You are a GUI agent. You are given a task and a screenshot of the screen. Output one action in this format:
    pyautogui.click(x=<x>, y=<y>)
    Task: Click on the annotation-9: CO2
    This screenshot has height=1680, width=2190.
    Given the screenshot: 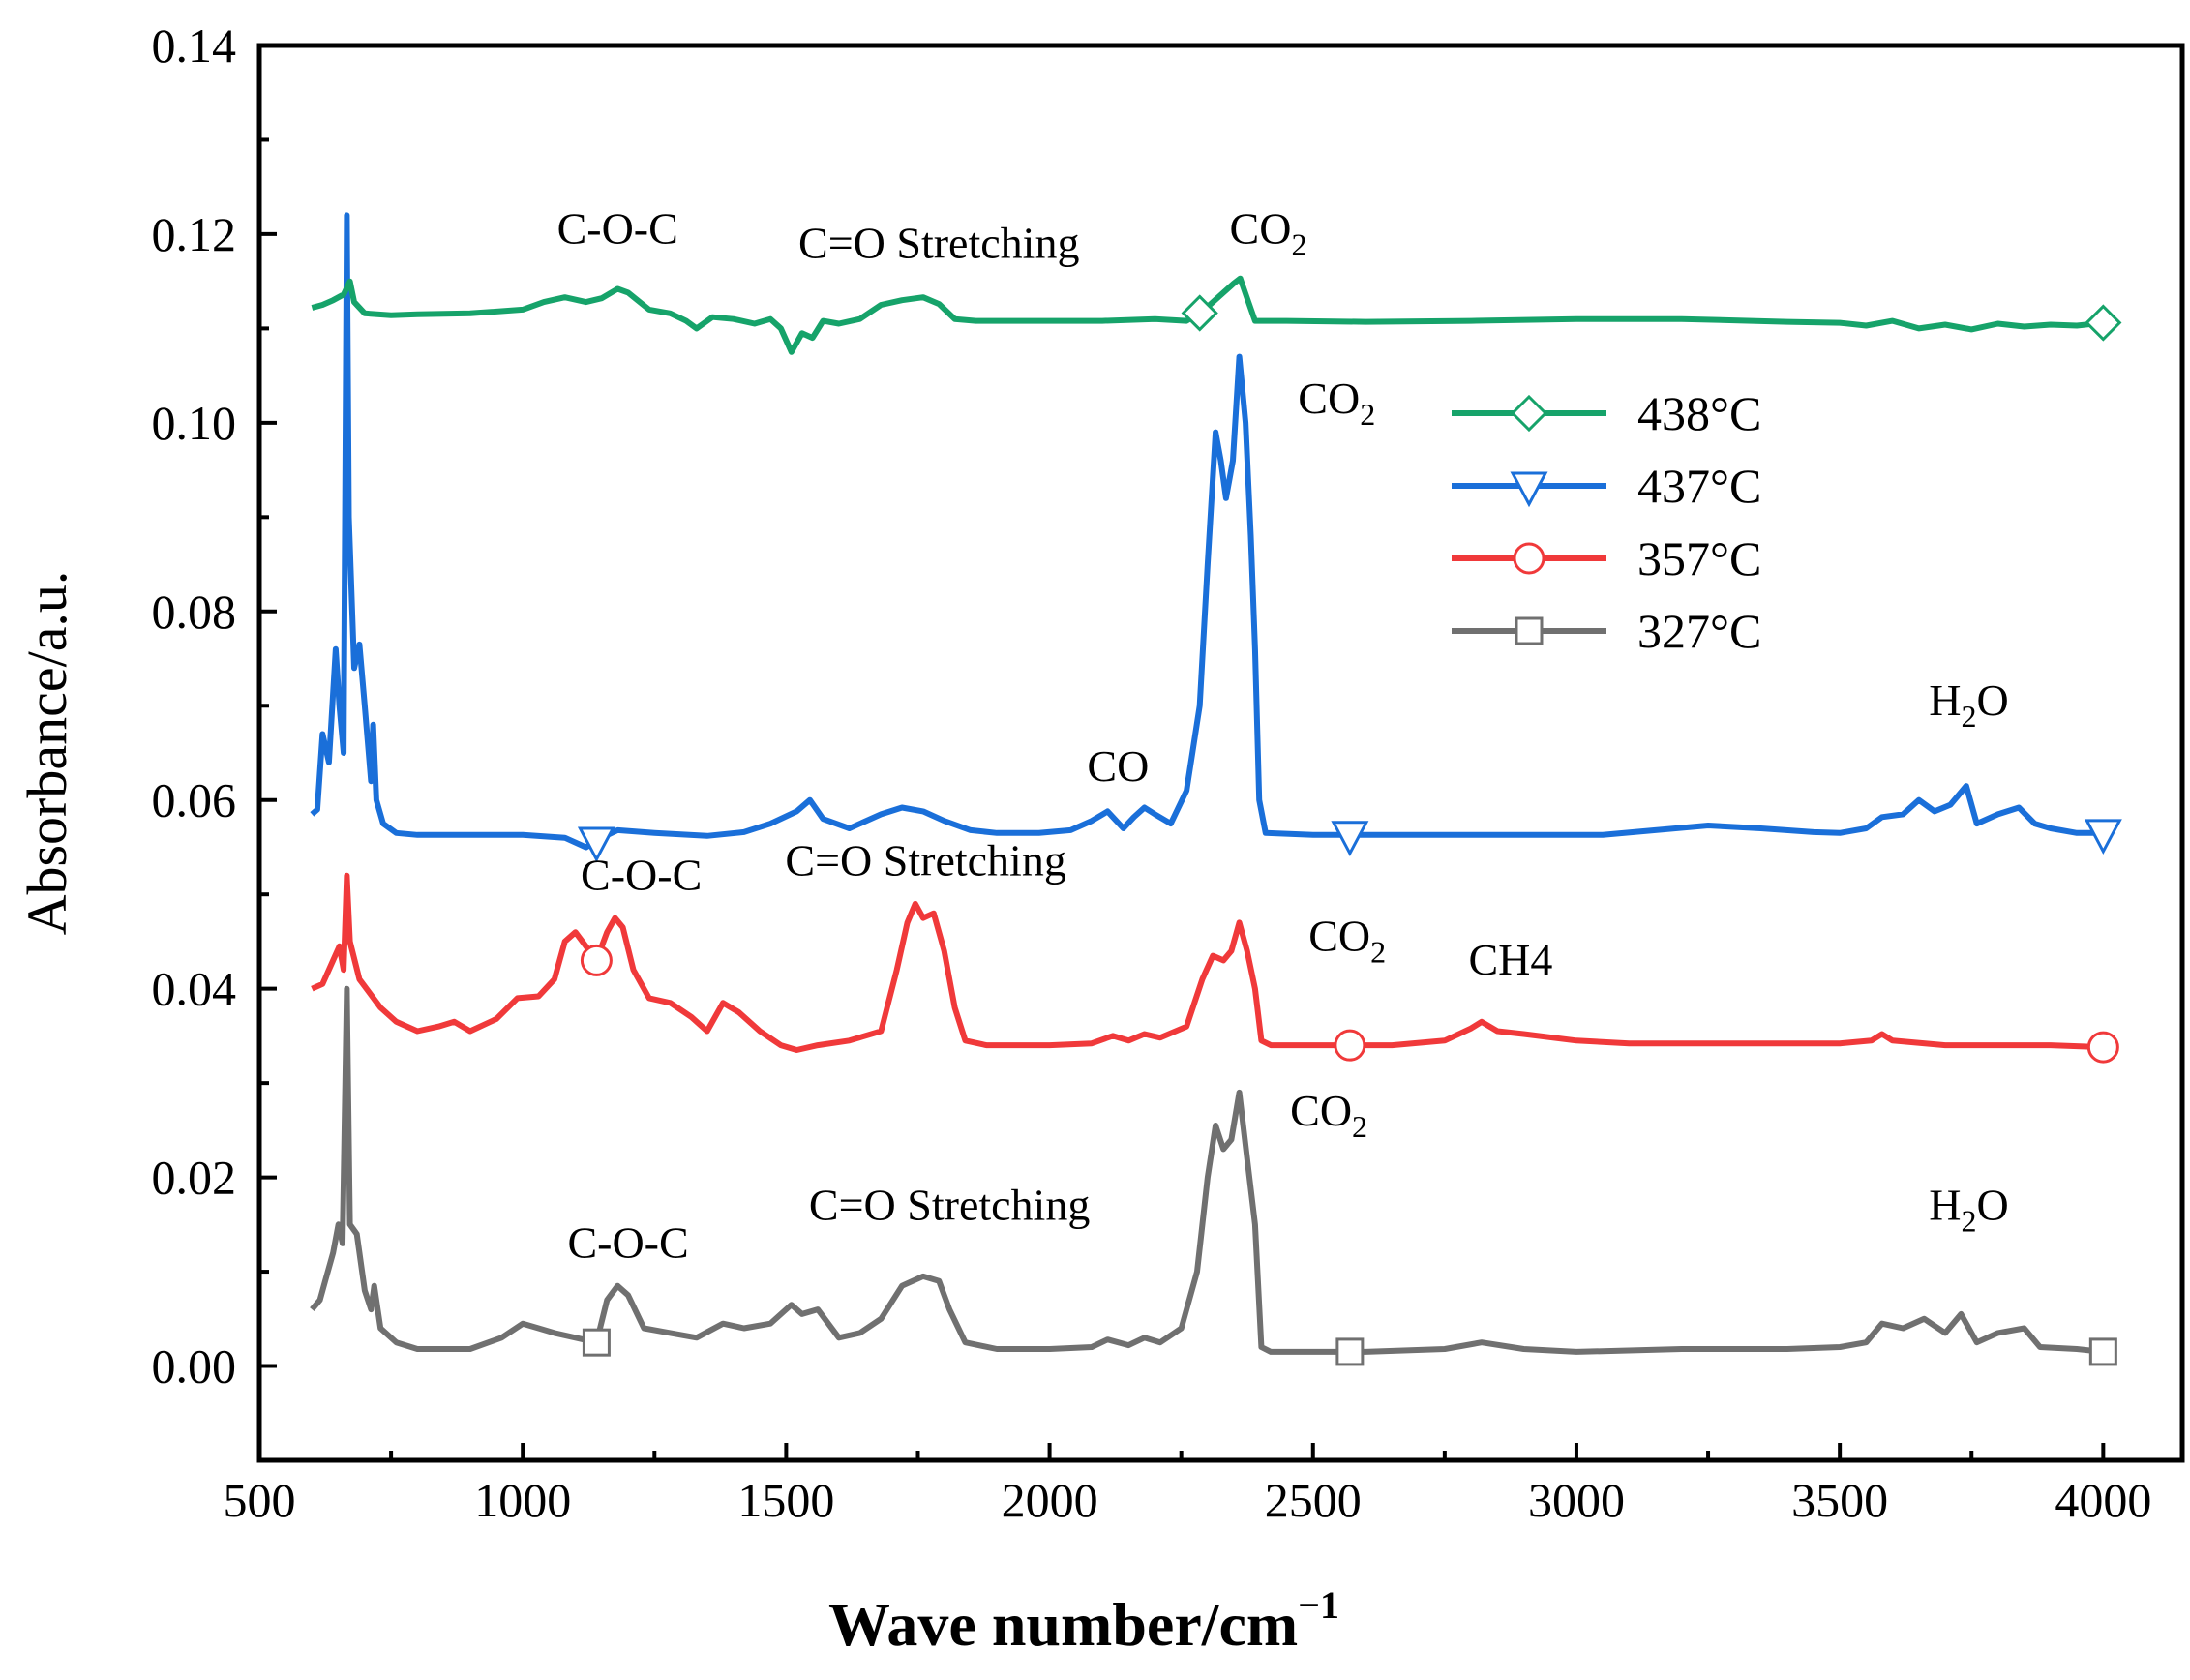 What is the action you would take?
    pyautogui.click(x=1347, y=941)
    